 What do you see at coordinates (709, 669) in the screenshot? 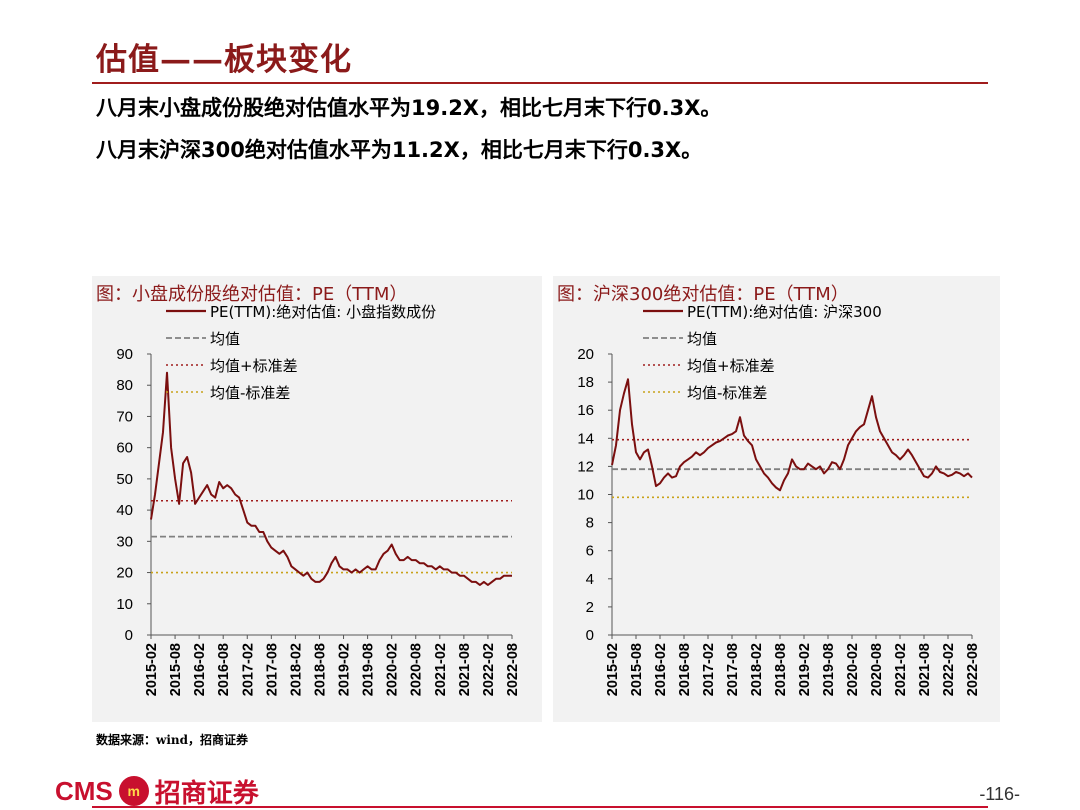
I see `csi300-x-tick-label: 2017-02` at bounding box center [709, 669].